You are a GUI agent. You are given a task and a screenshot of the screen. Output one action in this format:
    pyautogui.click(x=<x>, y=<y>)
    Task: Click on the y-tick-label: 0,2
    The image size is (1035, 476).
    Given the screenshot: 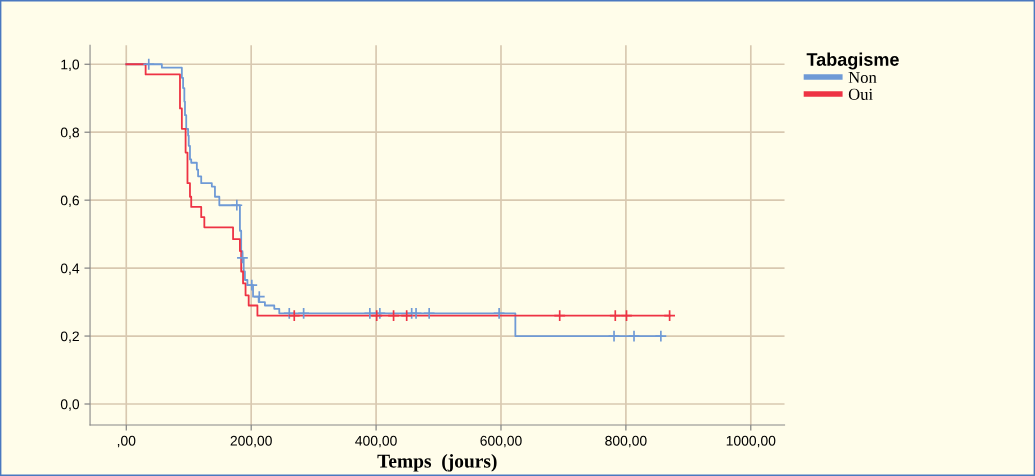 What is the action you would take?
    pyautogui.click(x=69, y=337)
    